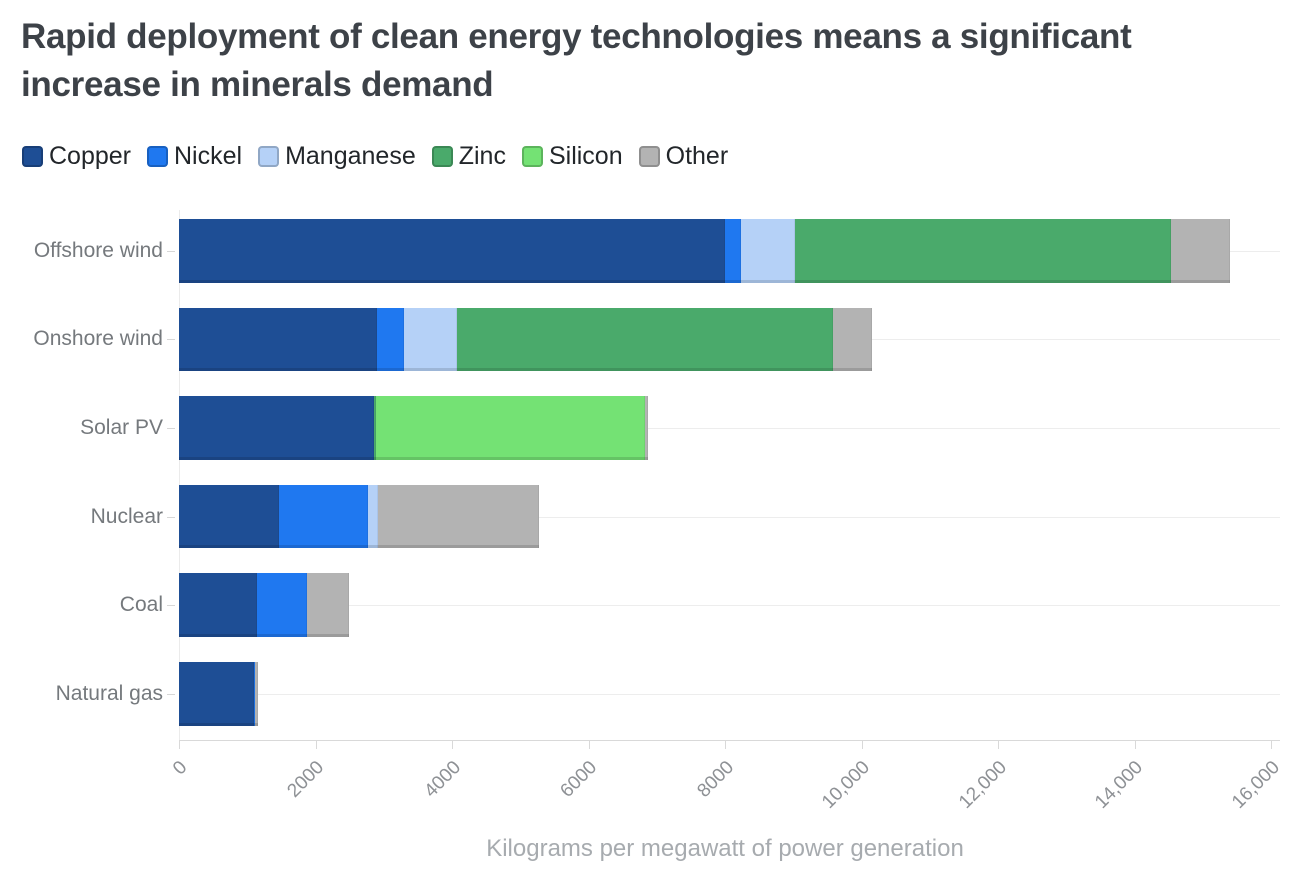  Describe the element at coordinates (90, 156) in the screenshot. I see `legend-label-copper: Copper` at that location.